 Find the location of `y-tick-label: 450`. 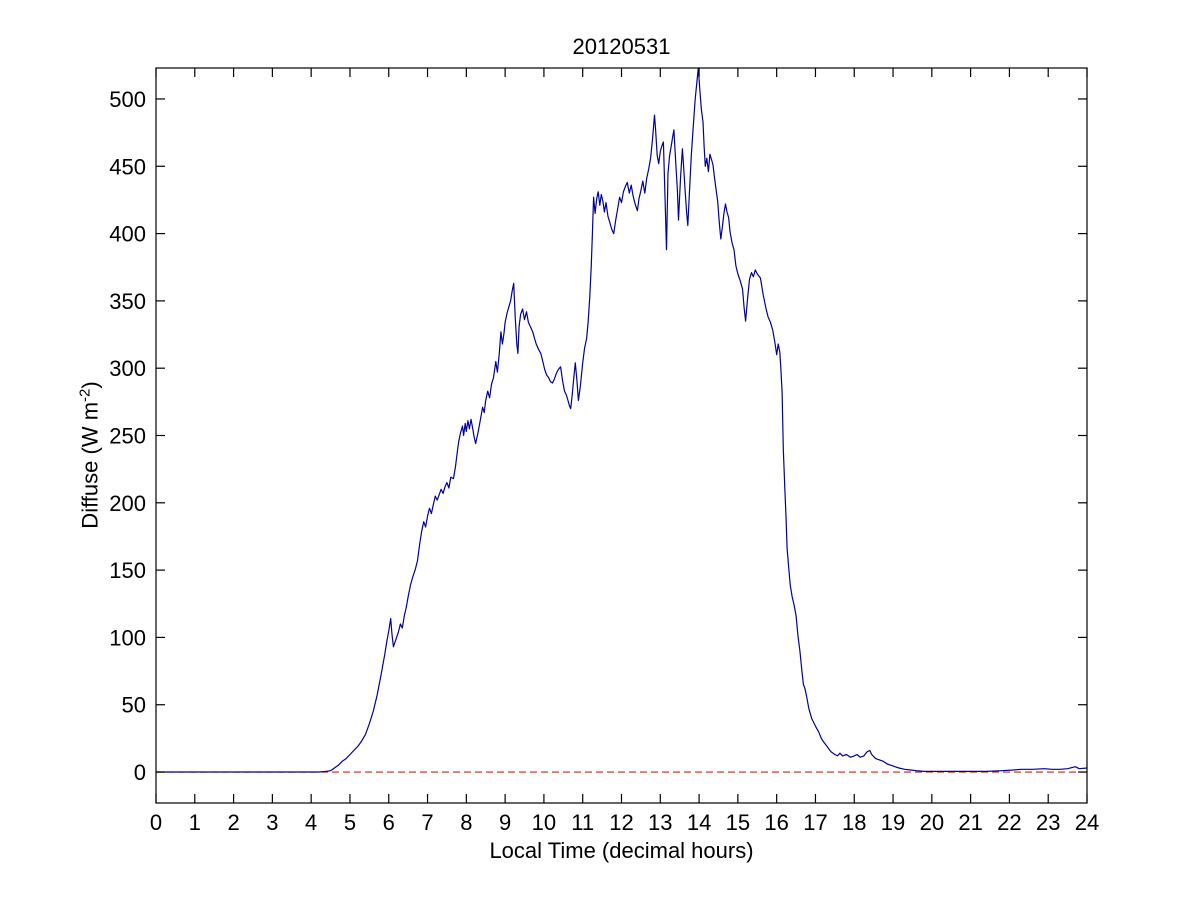

y-tick-label: 450 is located at coordinates (127, 166).